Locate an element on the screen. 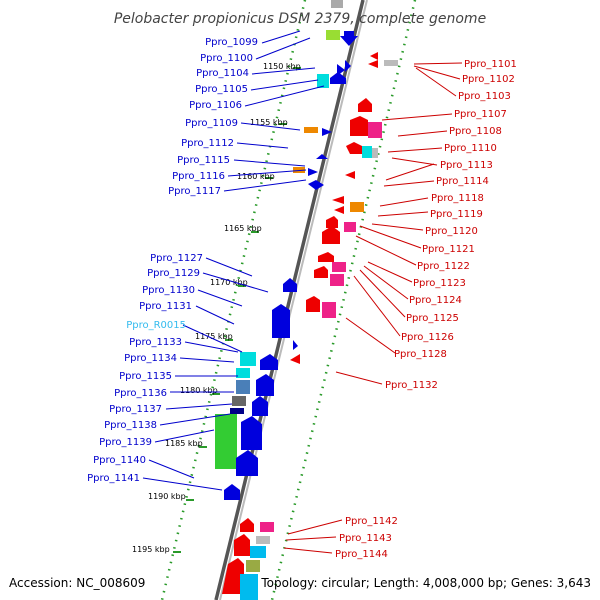 The height and width of the screenshot is (600, 600). gene-label: Ppro_1118 is located at coordinates (457, 198).